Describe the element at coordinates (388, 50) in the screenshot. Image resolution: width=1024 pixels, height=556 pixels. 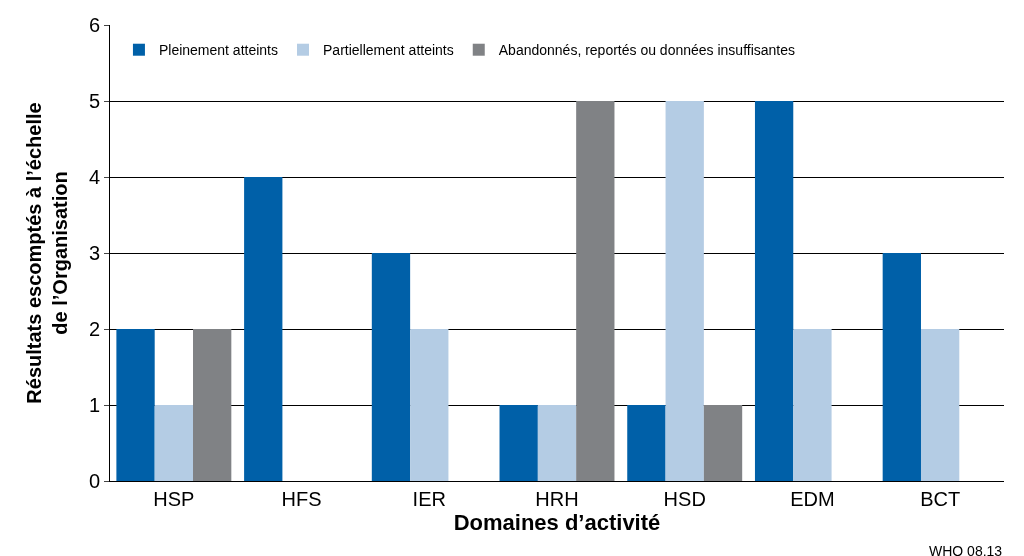
I see `legend-label: Partiellement atteints` at that location.